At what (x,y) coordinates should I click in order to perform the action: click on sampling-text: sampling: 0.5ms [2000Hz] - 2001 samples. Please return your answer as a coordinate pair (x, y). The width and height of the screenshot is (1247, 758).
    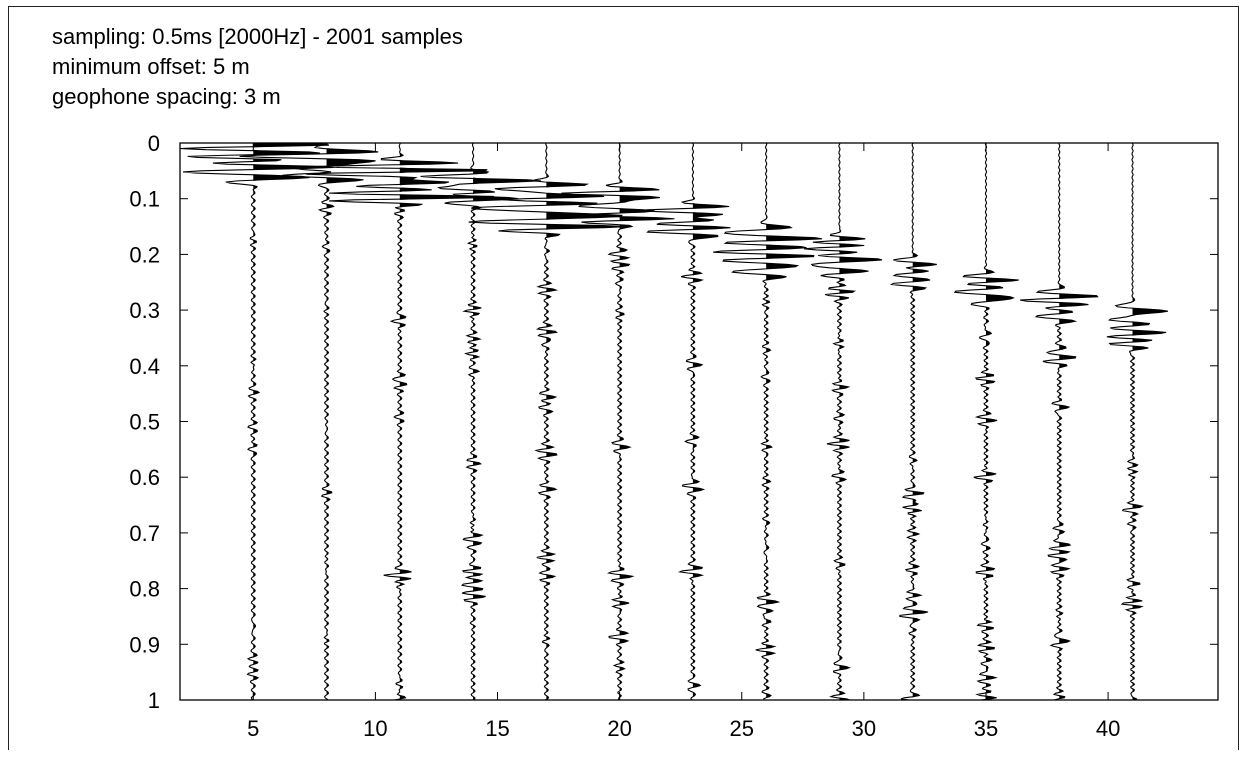
    Looking at the image, I should click on (257, 36).